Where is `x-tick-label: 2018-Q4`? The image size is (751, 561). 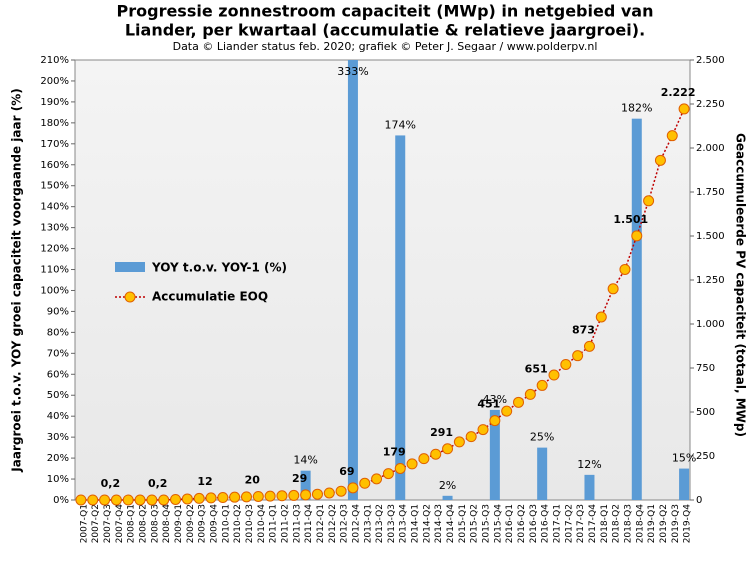 x-tick-label: 2018-Q4 is located at coordinates (640, 524).